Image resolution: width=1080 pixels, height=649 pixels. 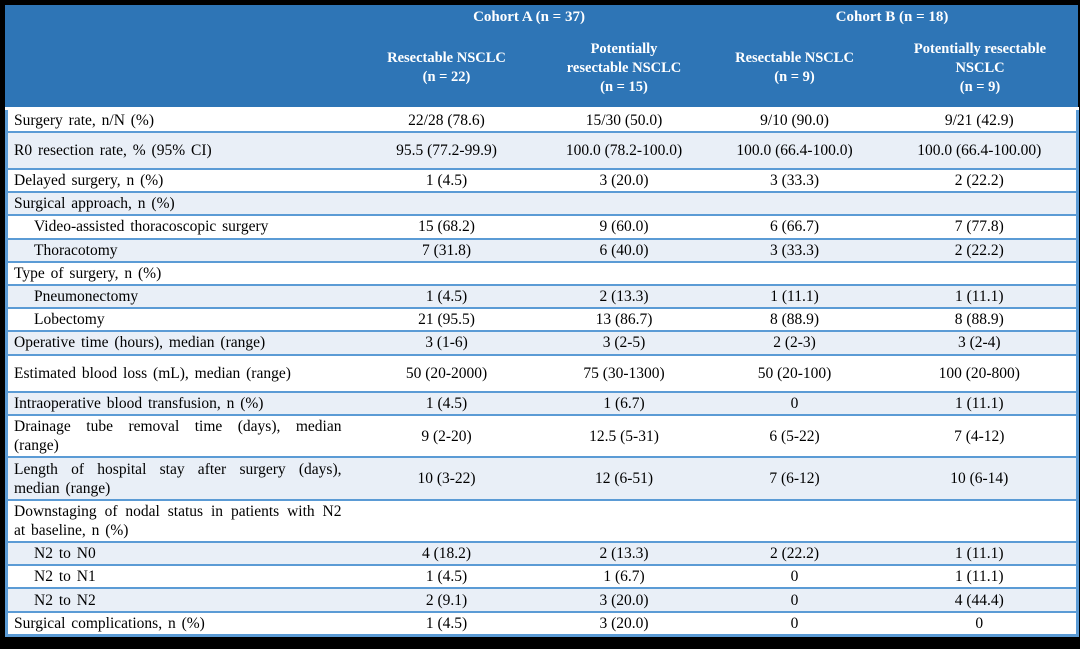 I want to click on row-label: N2 to N1, so click(x=179, y=576).